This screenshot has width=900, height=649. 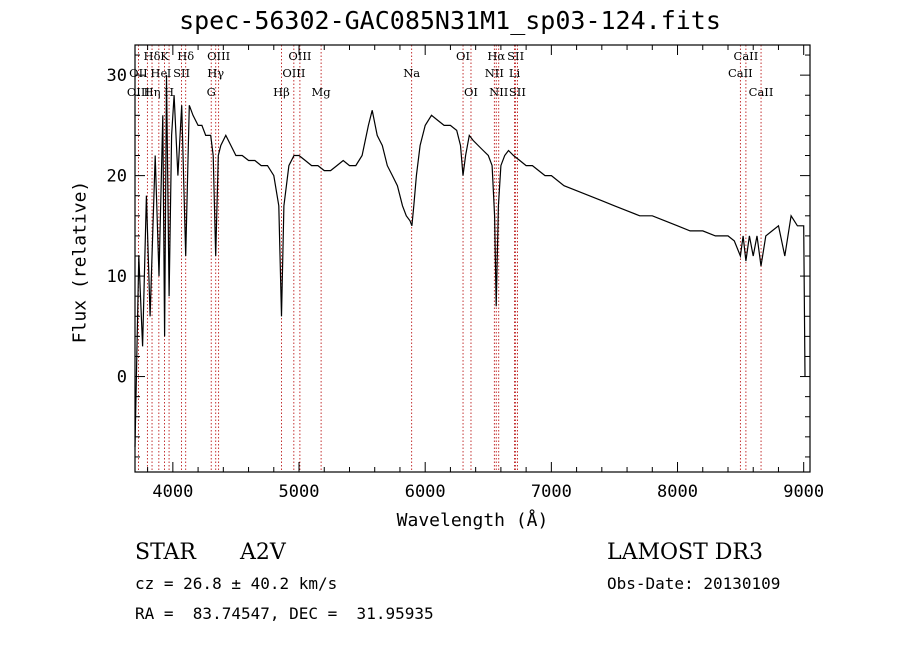 I want to click on spectral-line-label: Hβ, so click(x=281, y=92).